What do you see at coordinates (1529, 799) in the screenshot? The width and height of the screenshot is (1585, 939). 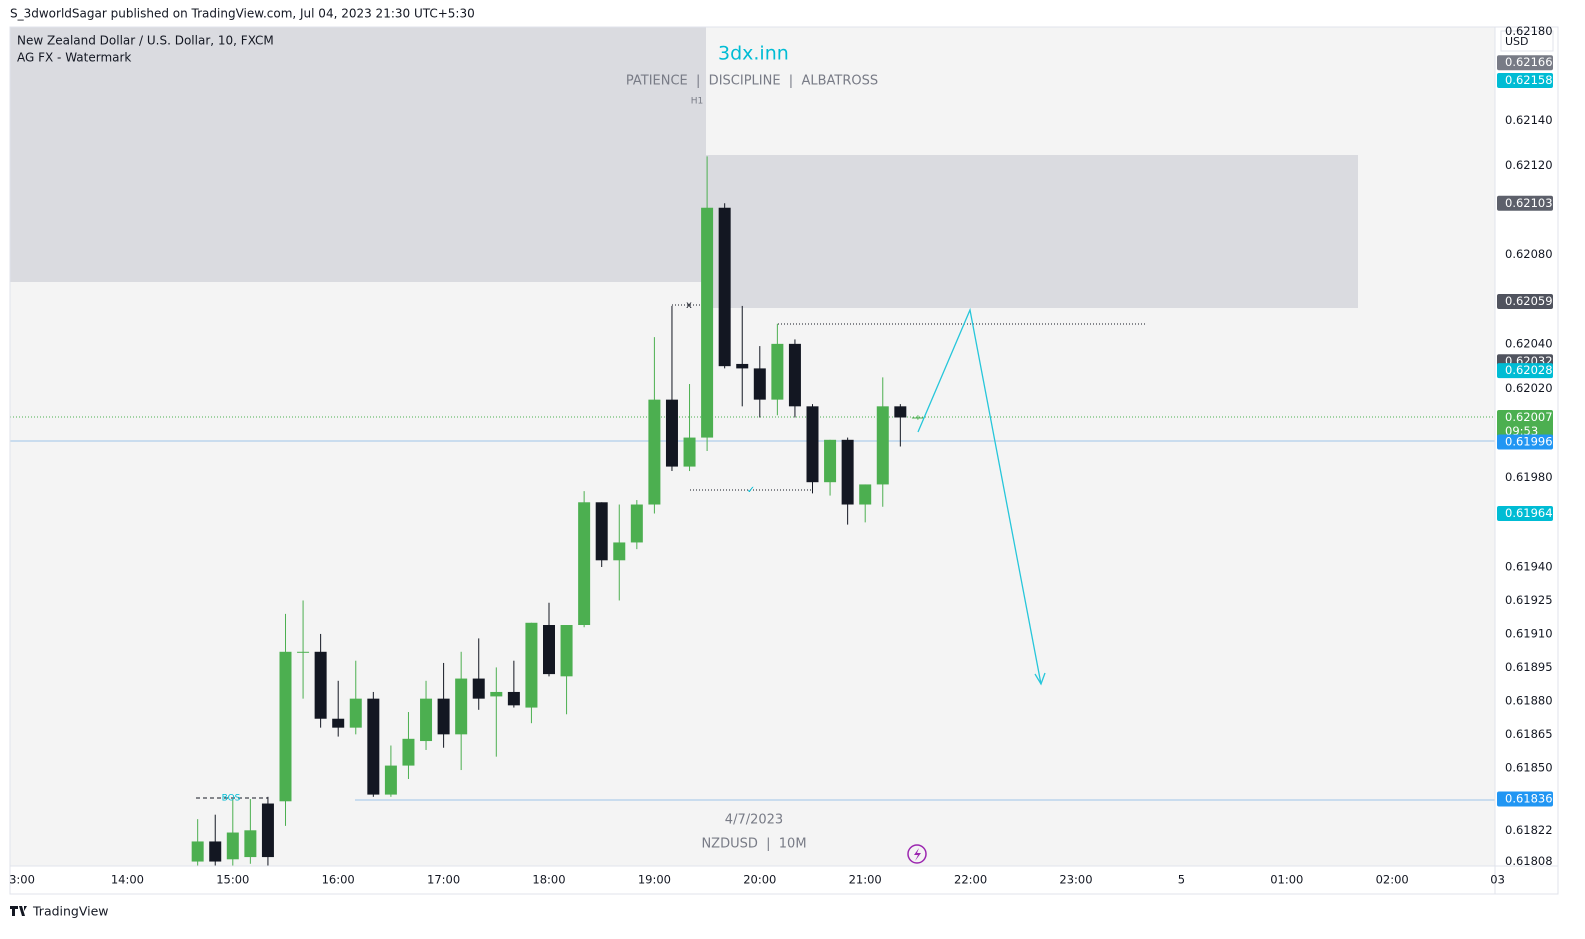 I see `price-marker-label: 0.61836` at bounding box center [1529, 799].